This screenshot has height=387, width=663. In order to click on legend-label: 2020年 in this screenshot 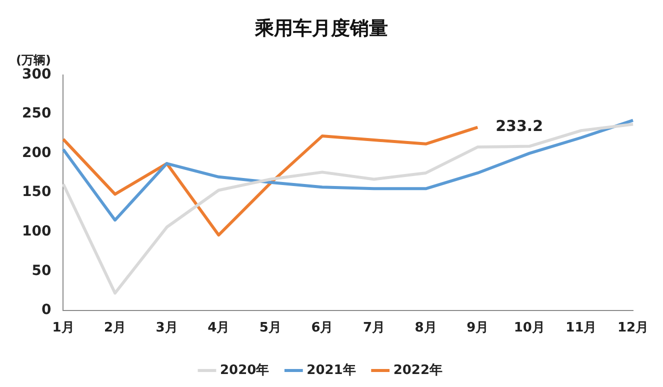, I will do `click(245, 370)`.